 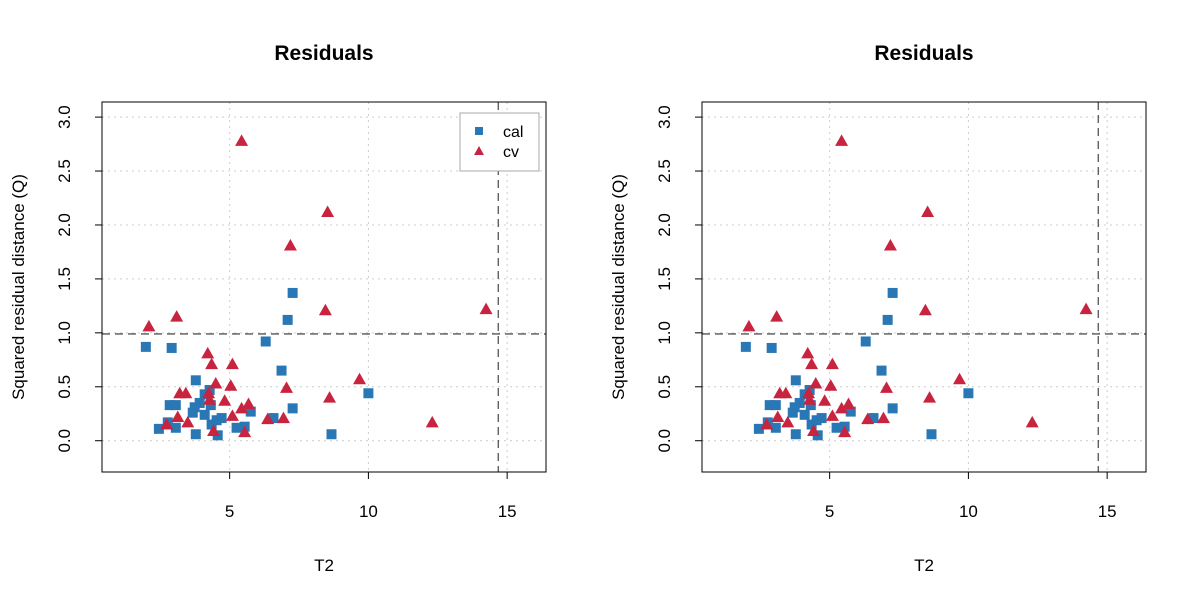 What do you see at coordinates (968, 511) in the screenshot?
I see `x-tick-label: 10` at bounding box center [968, 511].